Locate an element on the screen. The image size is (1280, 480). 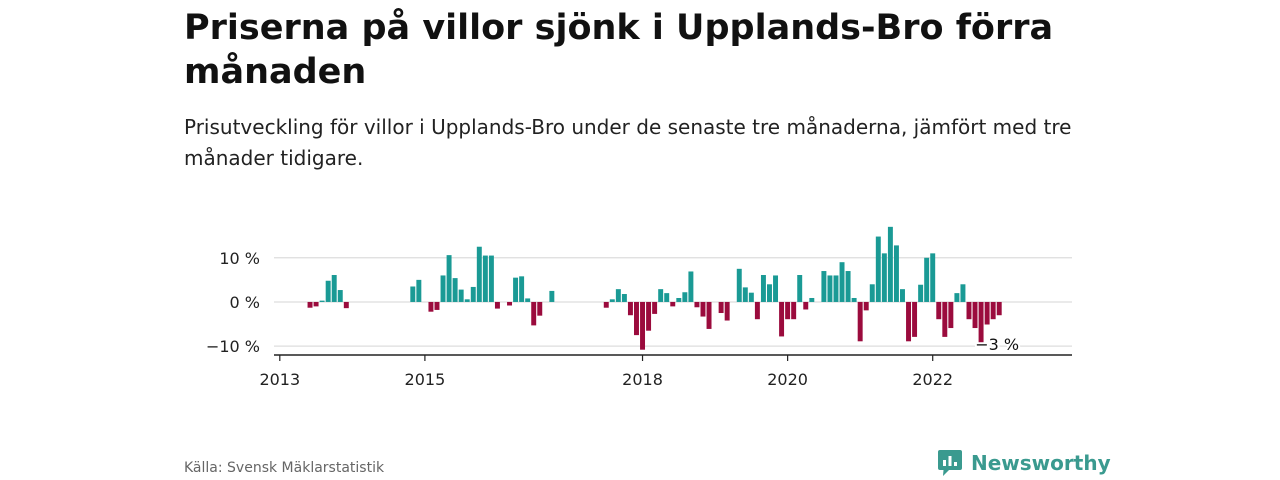
source-note: Källa: Svensk Mäklarstatistik is located at coordinates (284, 468).